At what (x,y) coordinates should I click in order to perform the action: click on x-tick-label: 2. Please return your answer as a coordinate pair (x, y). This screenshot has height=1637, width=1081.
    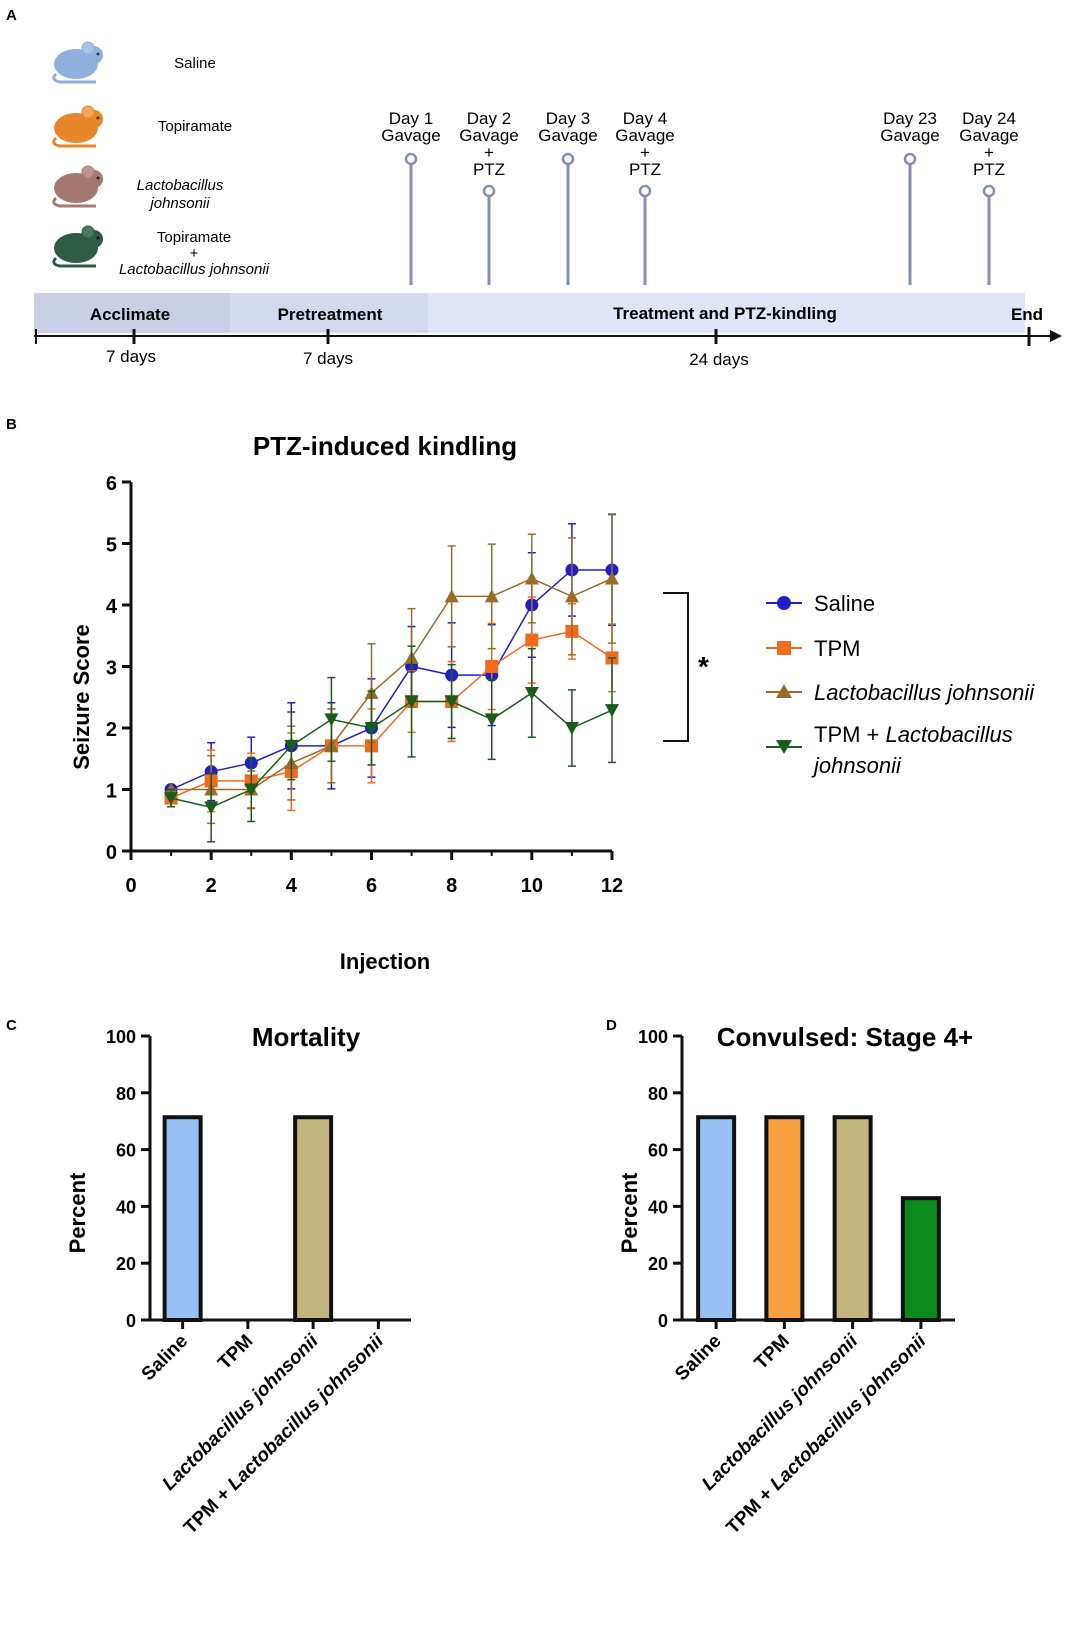
    Looking at the image, I should click on (211, 886).